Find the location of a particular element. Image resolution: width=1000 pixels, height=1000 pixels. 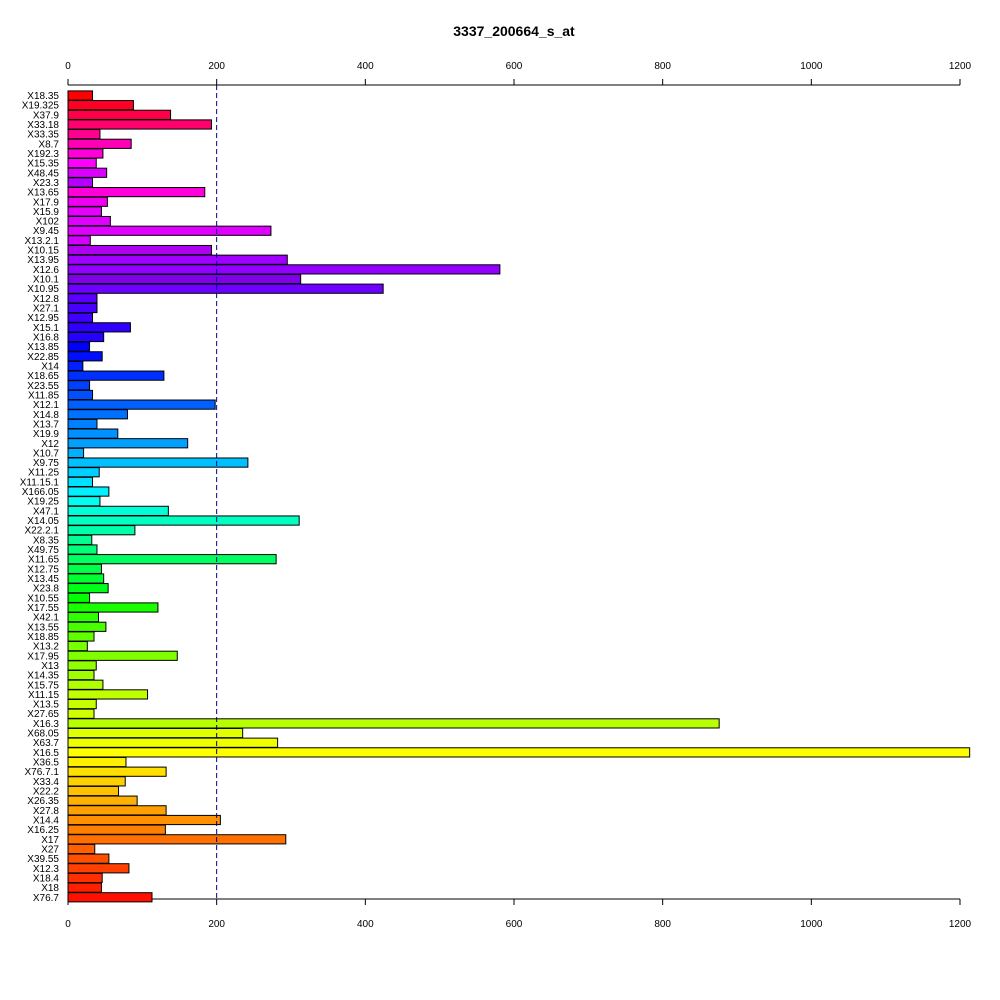

category-label: X18.35 is located at coordinates (43, 96).